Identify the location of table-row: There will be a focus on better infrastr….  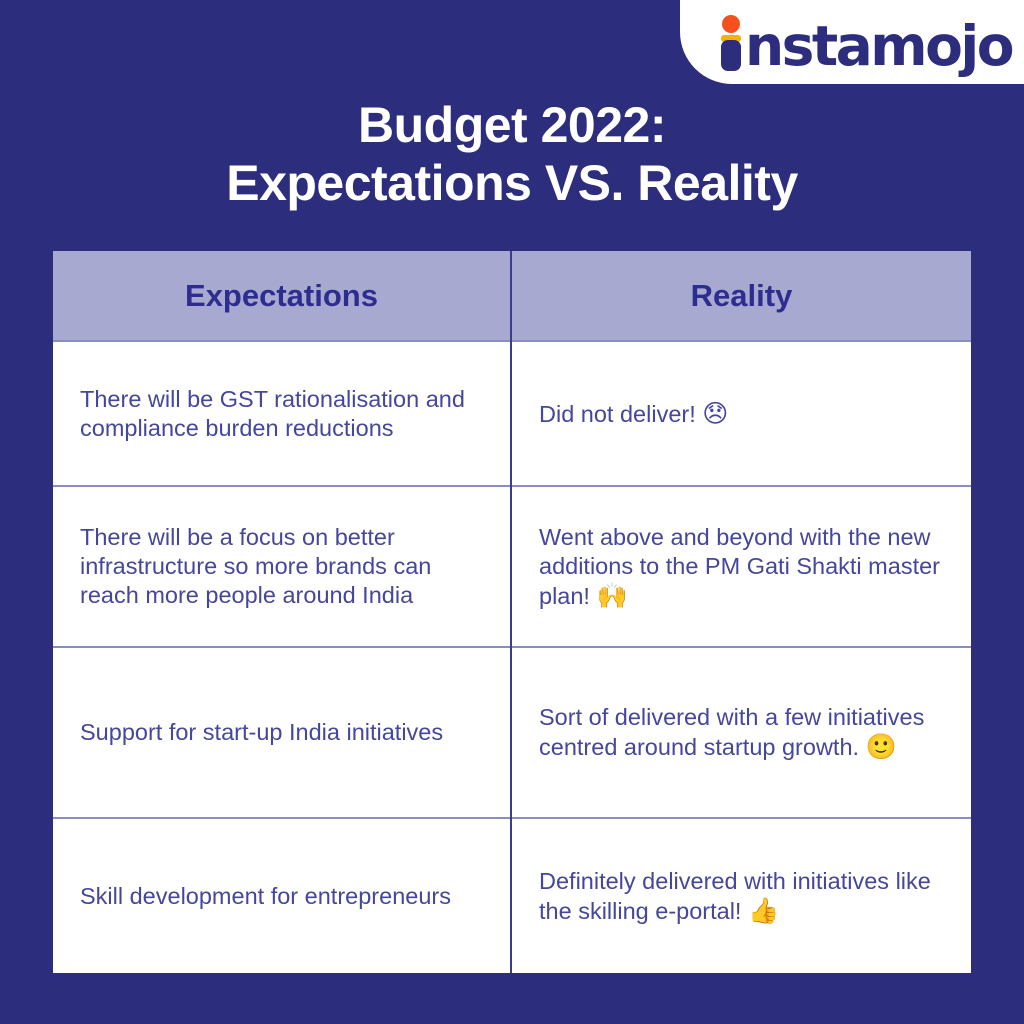
(512, 566).